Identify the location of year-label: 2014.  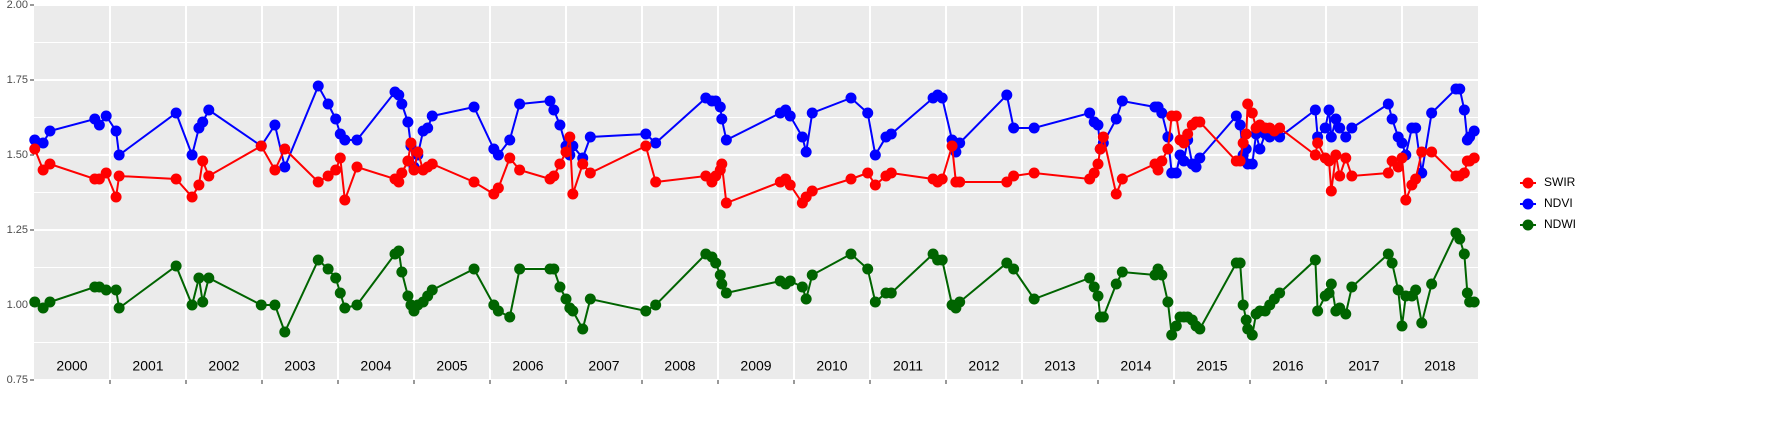
(1135, 366).